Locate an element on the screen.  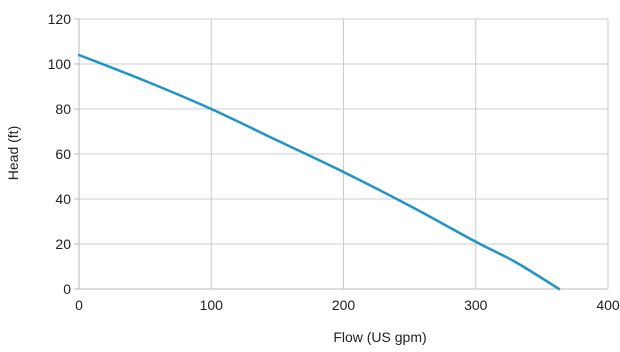
y-tick-labels: 0 20 40 60 80 100 120 is located at coordinates (60, 154).